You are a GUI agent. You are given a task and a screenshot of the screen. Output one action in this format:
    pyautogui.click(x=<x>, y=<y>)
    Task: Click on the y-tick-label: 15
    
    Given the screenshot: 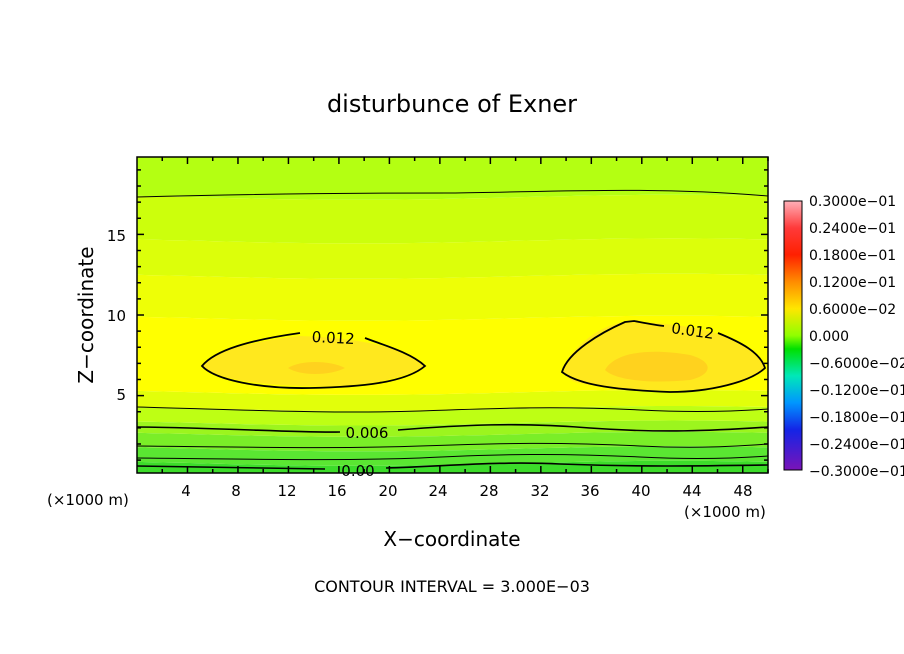 What is the action you would take?
    pyautogui.click(x=116, y=236)
    